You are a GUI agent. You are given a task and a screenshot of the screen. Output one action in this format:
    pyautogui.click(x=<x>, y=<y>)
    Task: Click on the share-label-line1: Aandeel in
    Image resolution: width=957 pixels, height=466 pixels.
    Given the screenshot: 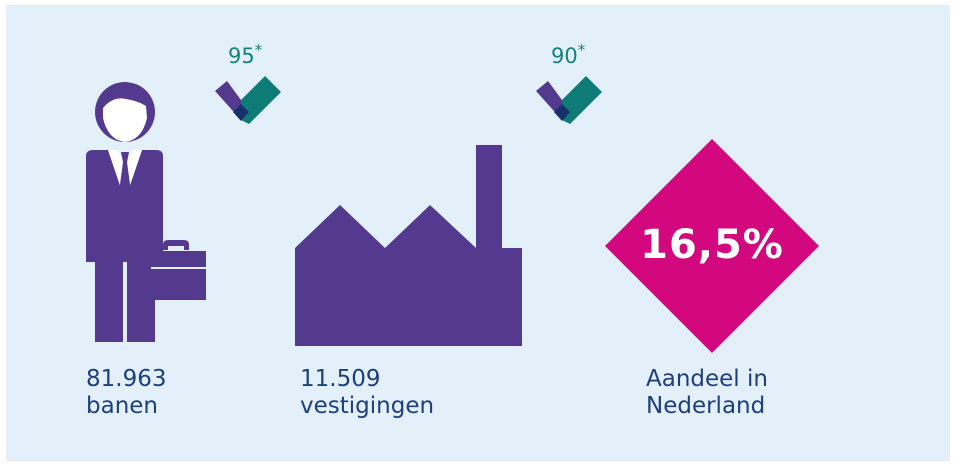 What is the action you would take?
    pyautogui.click(x=707, y=379)
    